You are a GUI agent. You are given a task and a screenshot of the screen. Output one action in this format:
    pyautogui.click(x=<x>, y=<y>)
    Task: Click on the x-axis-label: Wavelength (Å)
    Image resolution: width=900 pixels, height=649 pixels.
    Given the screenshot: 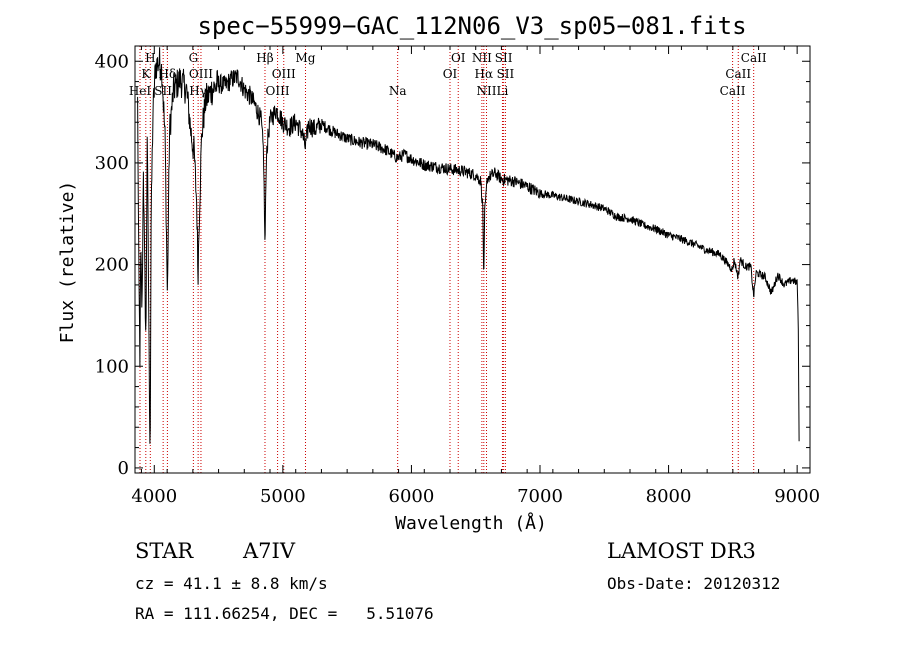 What is the action you would take?
    pyautogui.click(x=471, y=523)
    